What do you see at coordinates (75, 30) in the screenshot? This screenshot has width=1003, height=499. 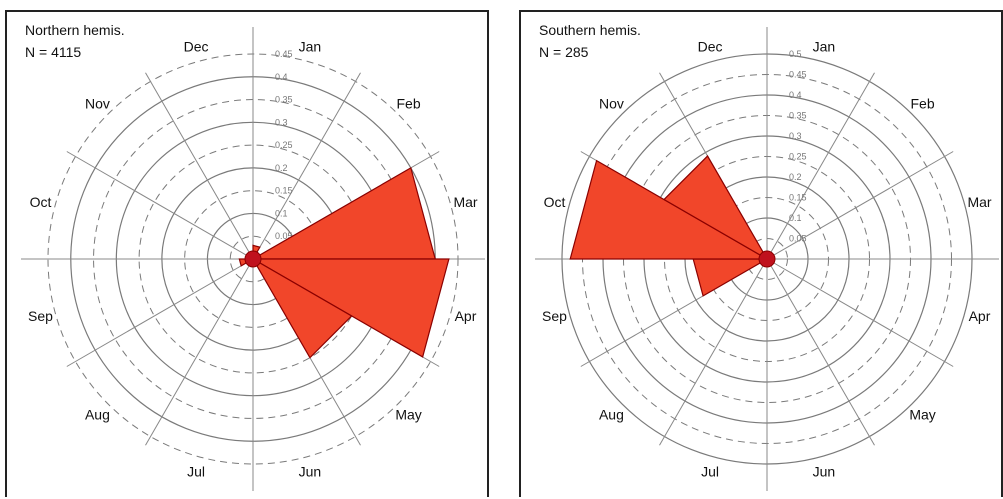 I see `chart-title: Northern hemis.` at bounding box center [75, 30].